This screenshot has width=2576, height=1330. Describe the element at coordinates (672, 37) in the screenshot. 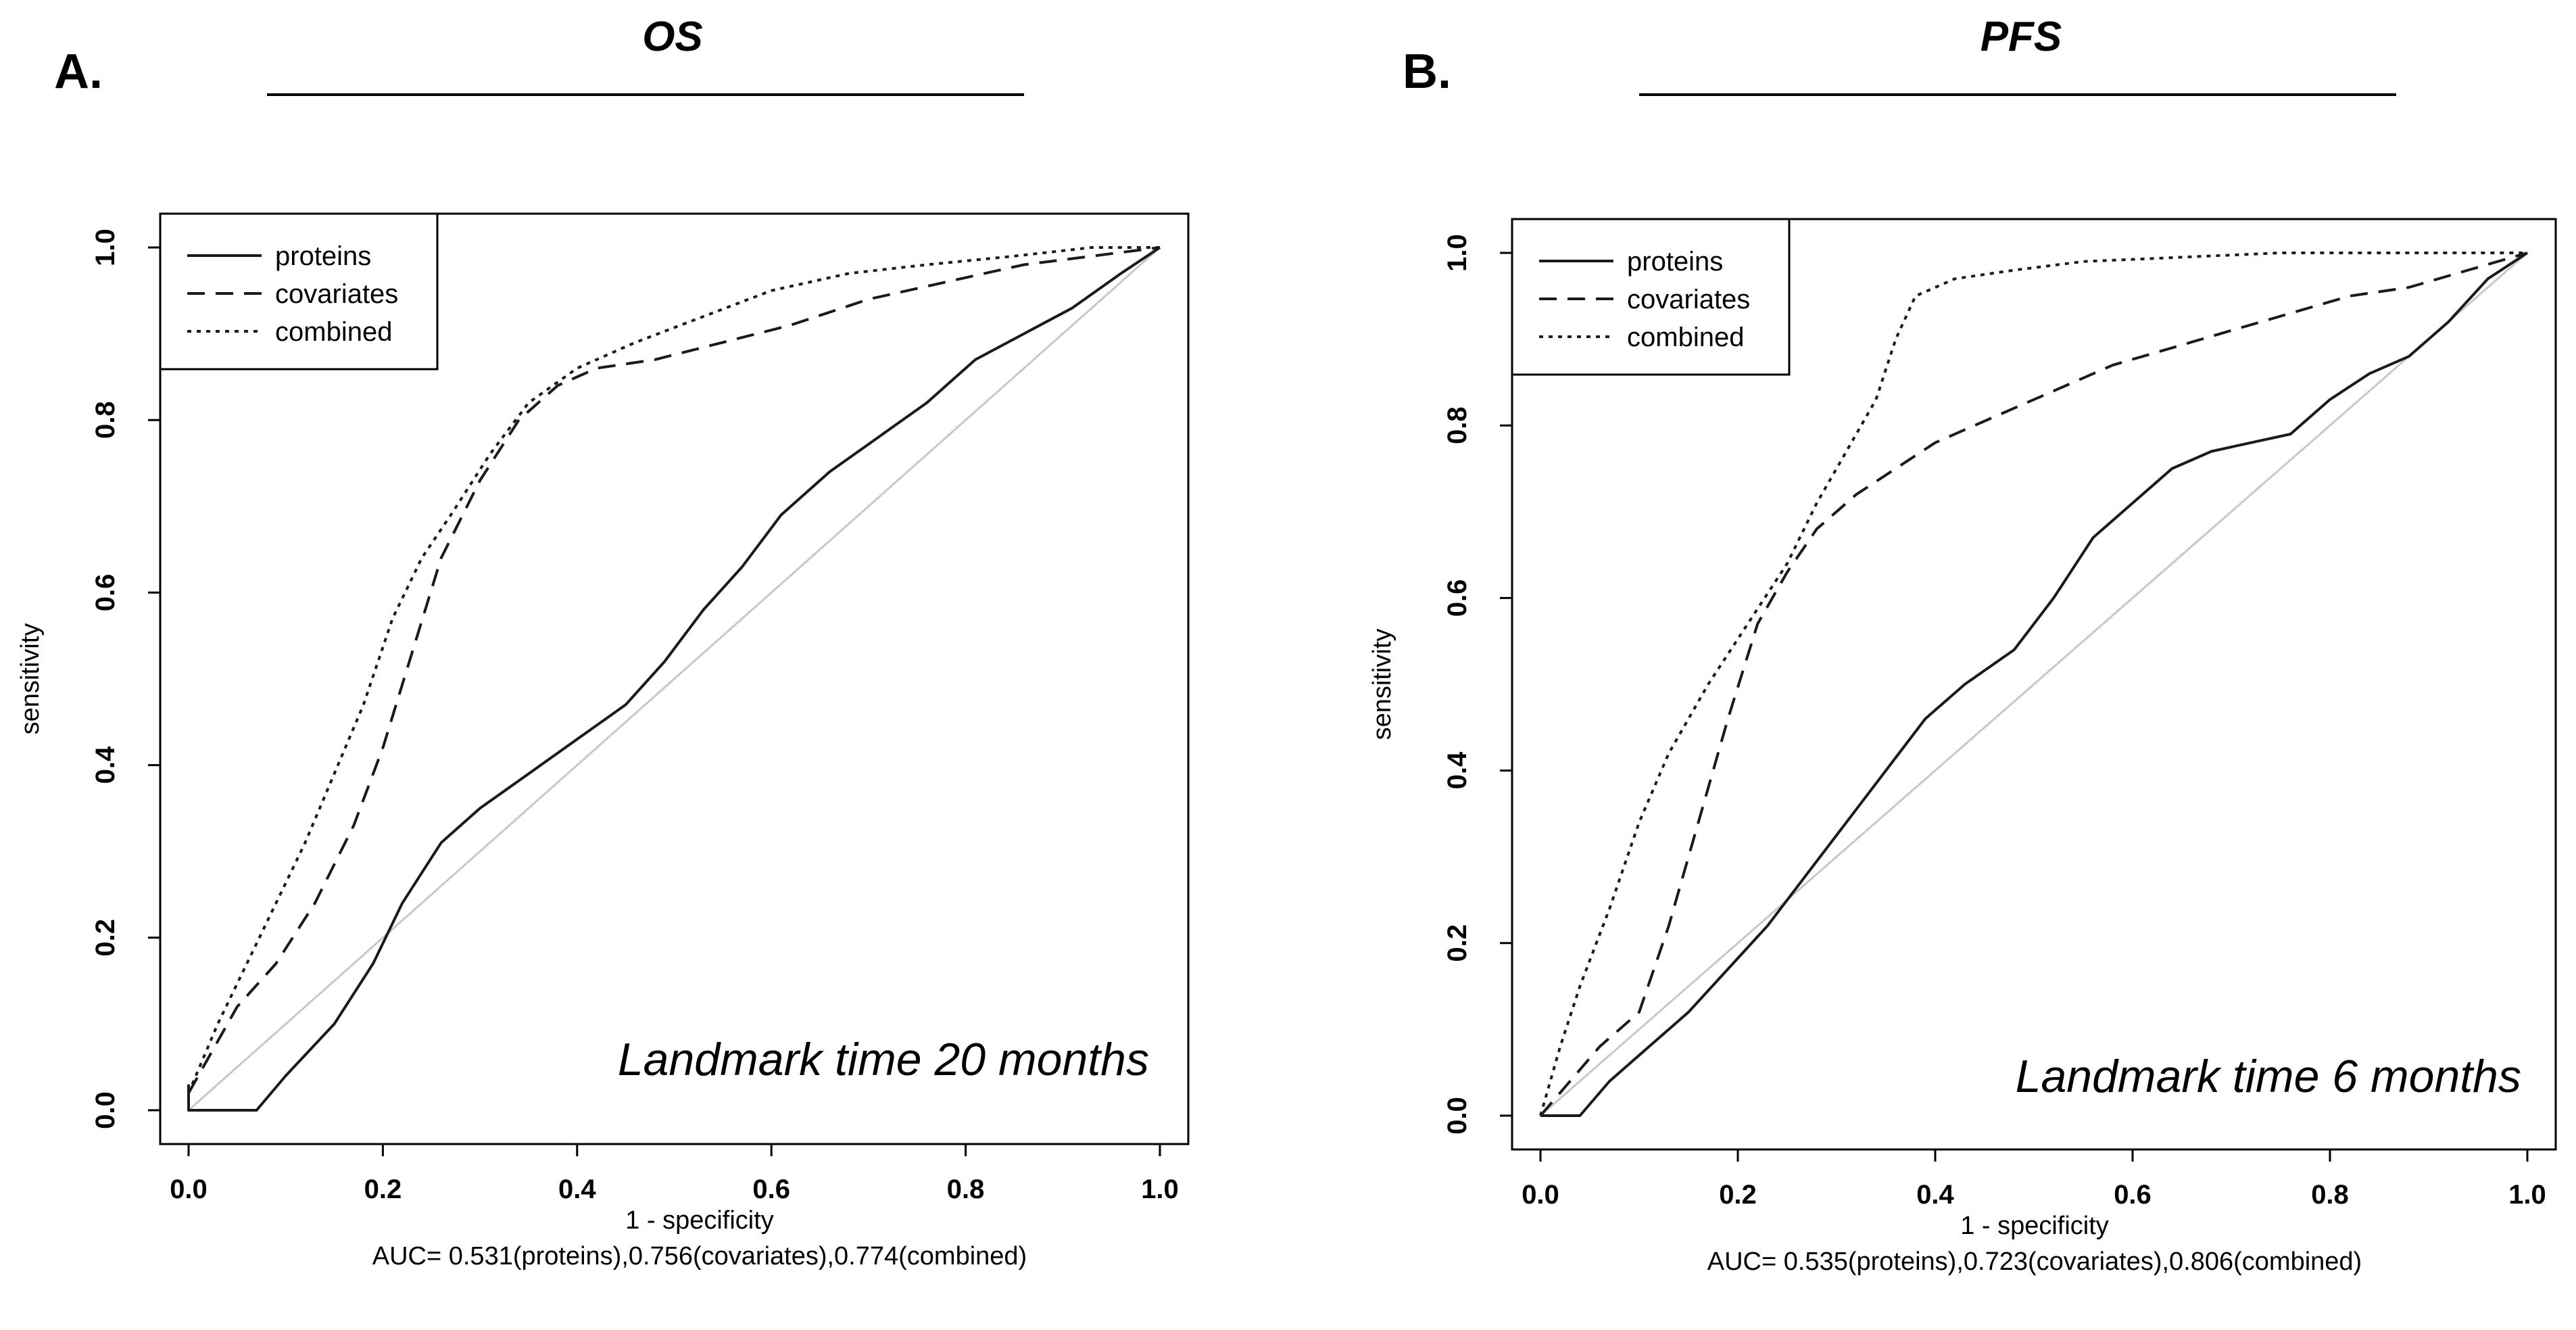

I see `panel-title: OS` at that location.